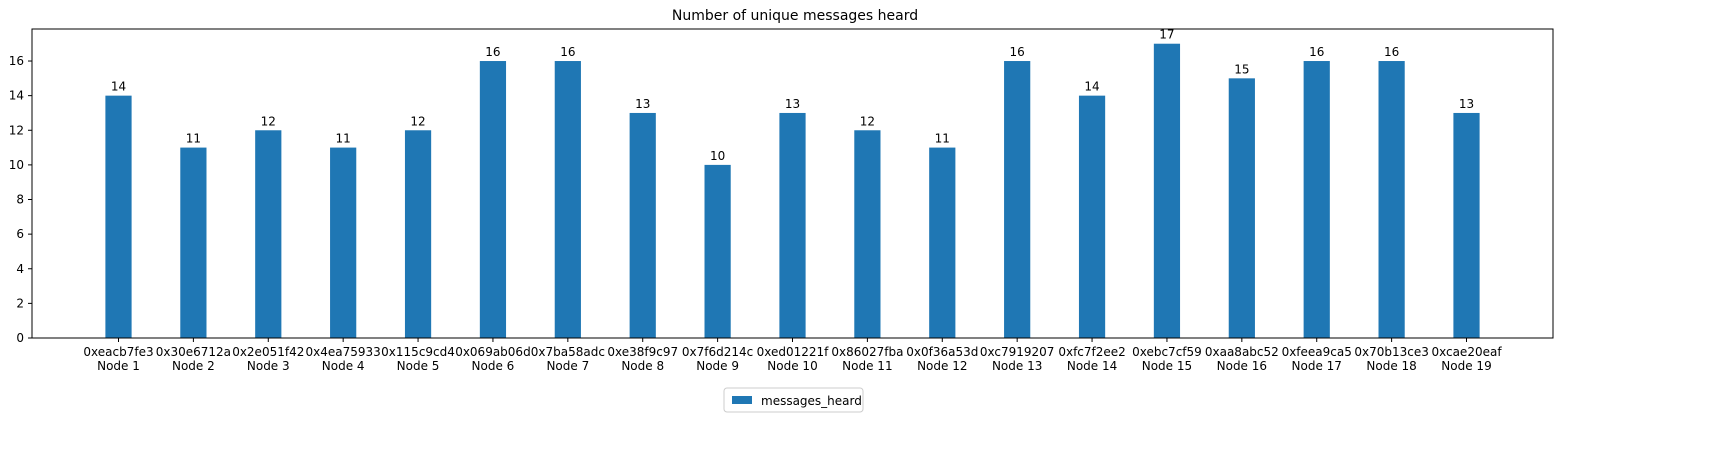 The image size is (1720, 460). I want to click on x-tick-label-id: 0xed01221f, so click(793, 352).